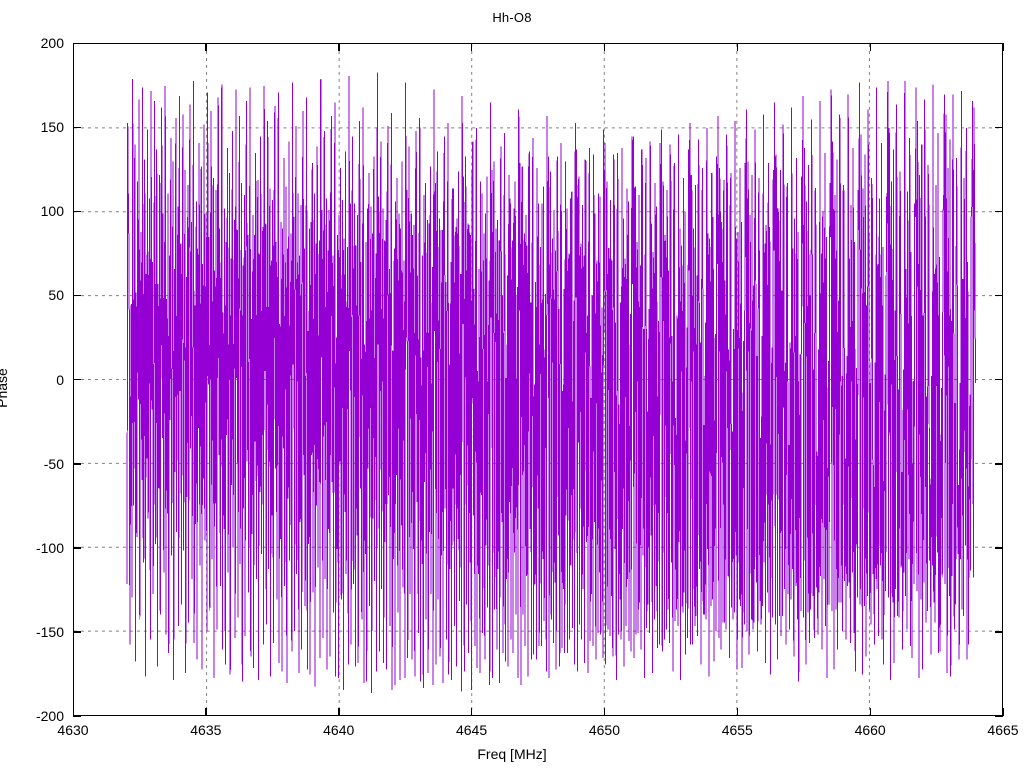 The width and height of the screenshot is (1024, 768). Describe the element at coordinates (737, 730) in the screenshot. I see `x-tick-label: 4655` at that location.